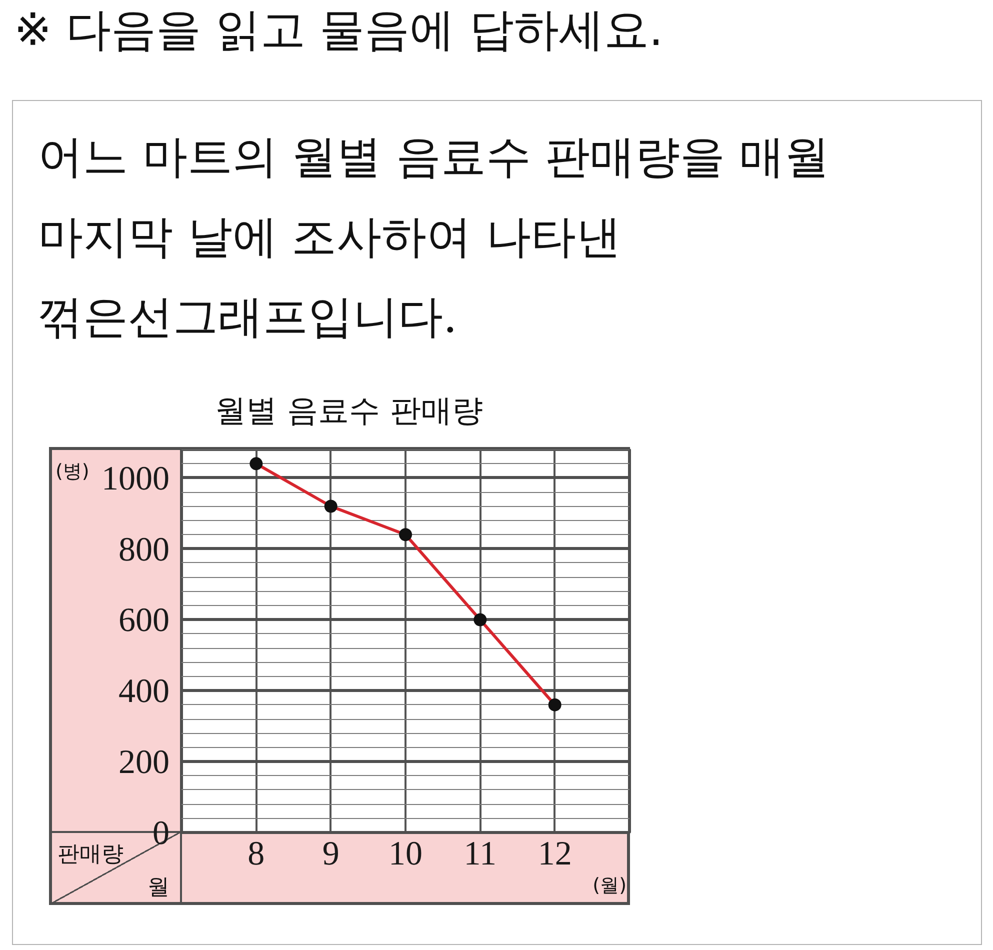 The width and height of the screenshot is (993, 950). What do you see at coordinates (73, 471) in the screenshot?
I see `y-axis-title: (병)` at bounding box center [73, 471].